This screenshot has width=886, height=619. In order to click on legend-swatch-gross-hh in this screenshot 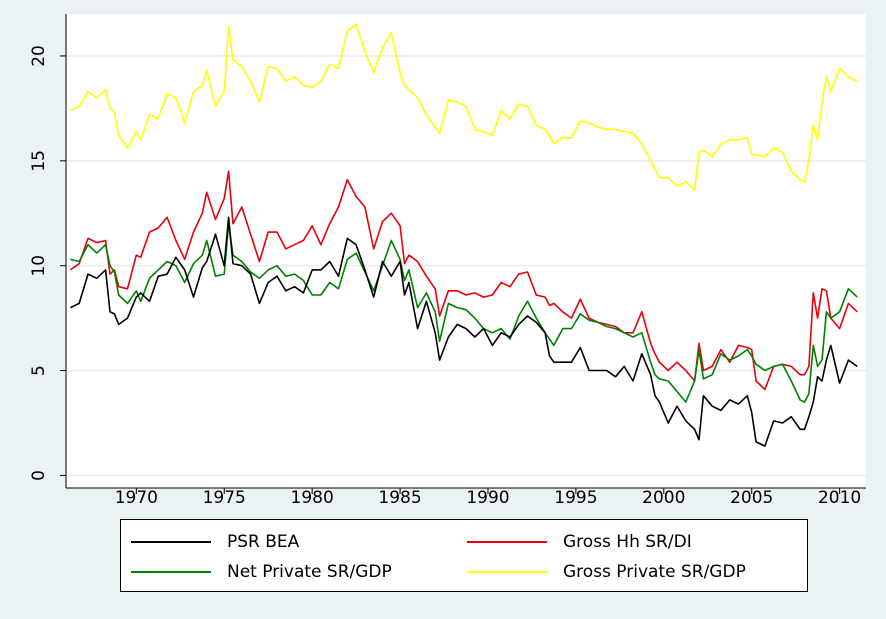, I will do `click(507, 542)`.